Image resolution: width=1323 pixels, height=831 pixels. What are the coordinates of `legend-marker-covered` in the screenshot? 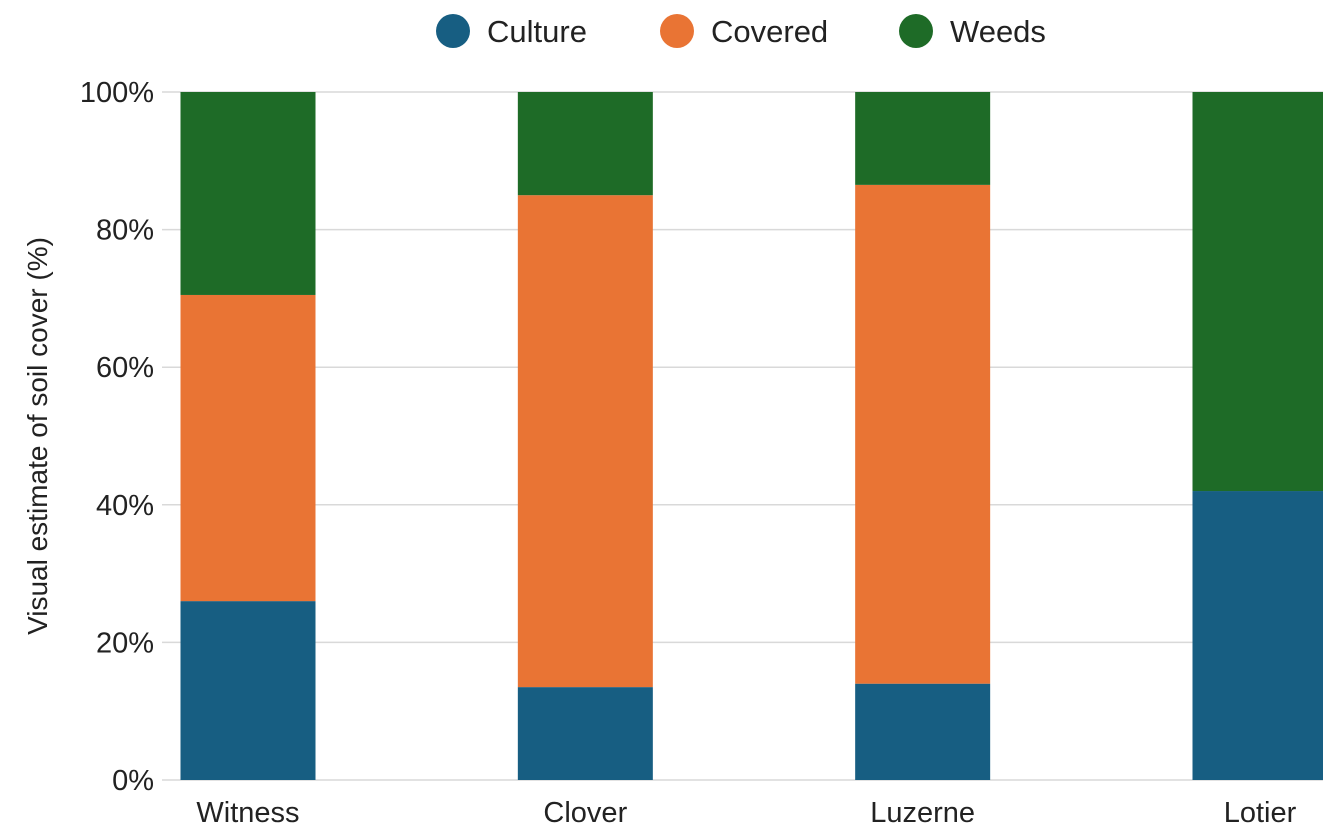 It's located at (677, 31).